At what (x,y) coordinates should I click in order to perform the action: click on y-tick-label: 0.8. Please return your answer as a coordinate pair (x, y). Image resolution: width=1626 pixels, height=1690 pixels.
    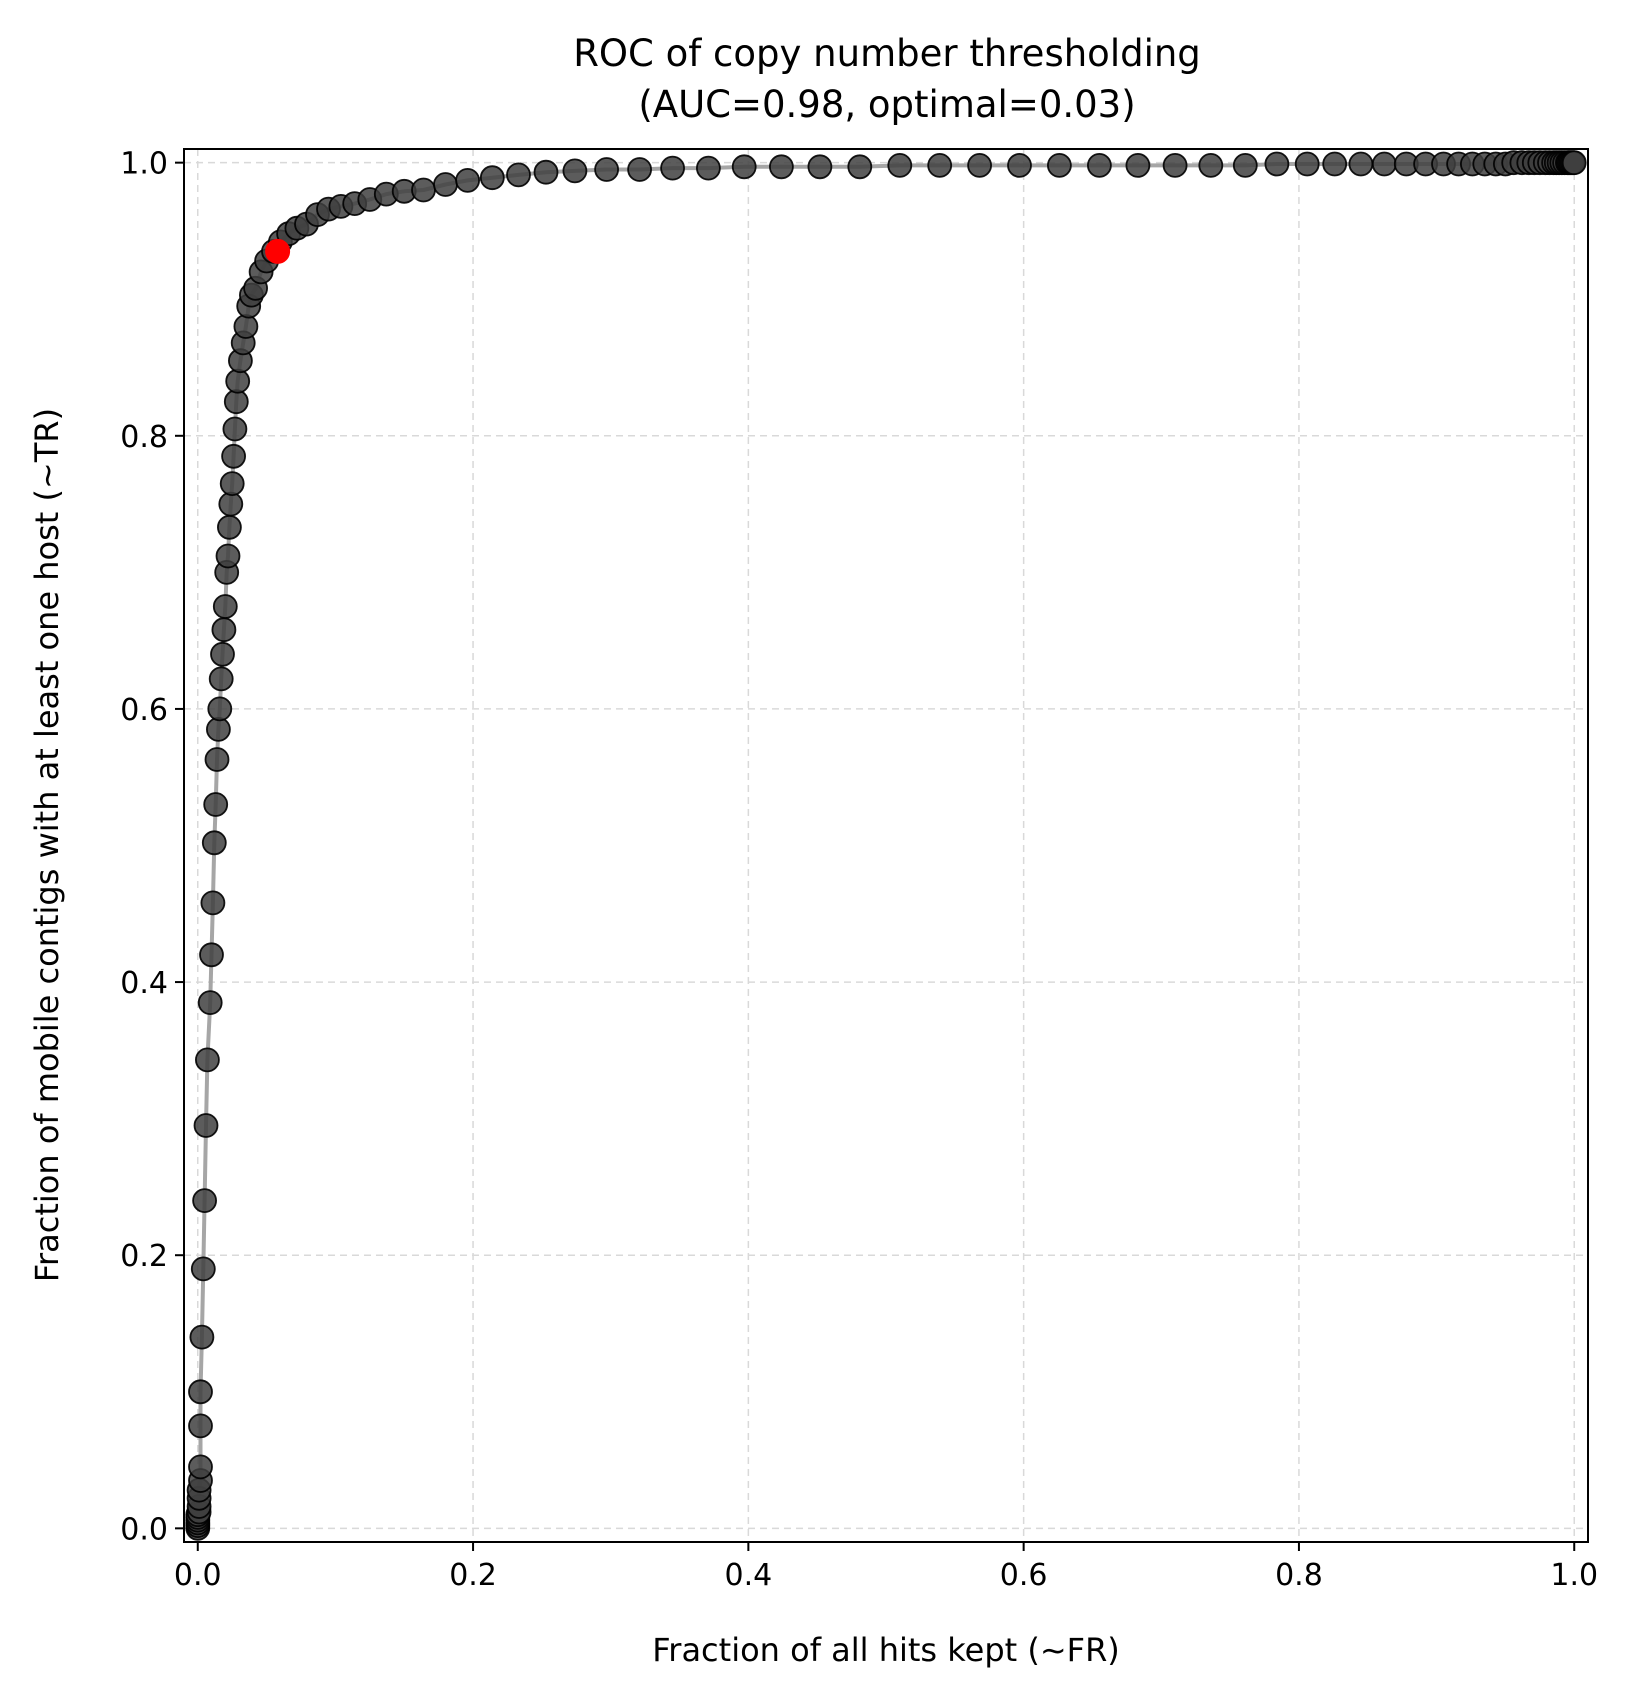
    Looking at the image, I should click on (144, 437).